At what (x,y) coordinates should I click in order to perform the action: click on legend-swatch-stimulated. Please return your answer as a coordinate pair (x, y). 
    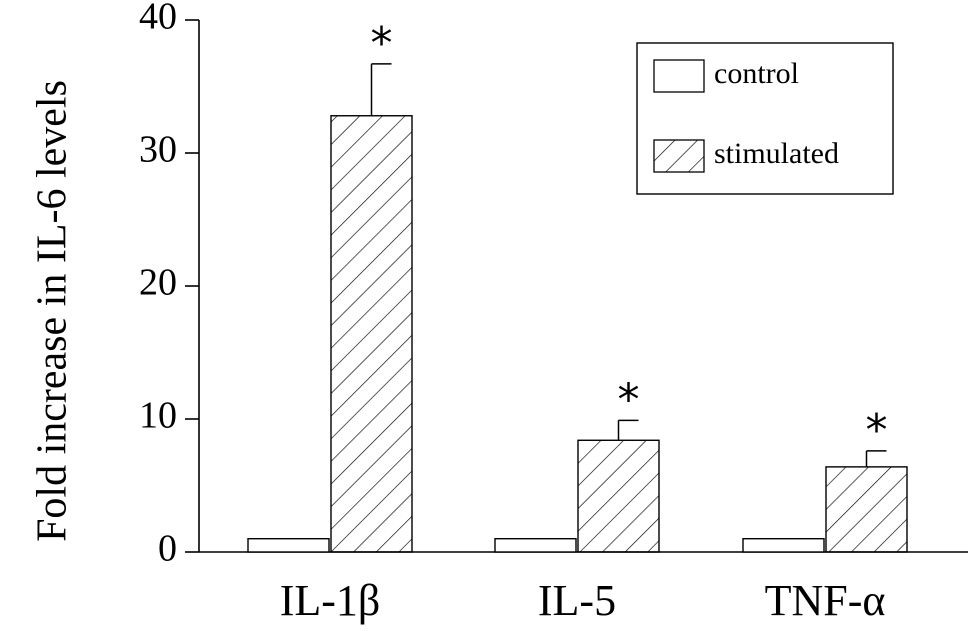
    Looking at the image, I should click on (679, 156).